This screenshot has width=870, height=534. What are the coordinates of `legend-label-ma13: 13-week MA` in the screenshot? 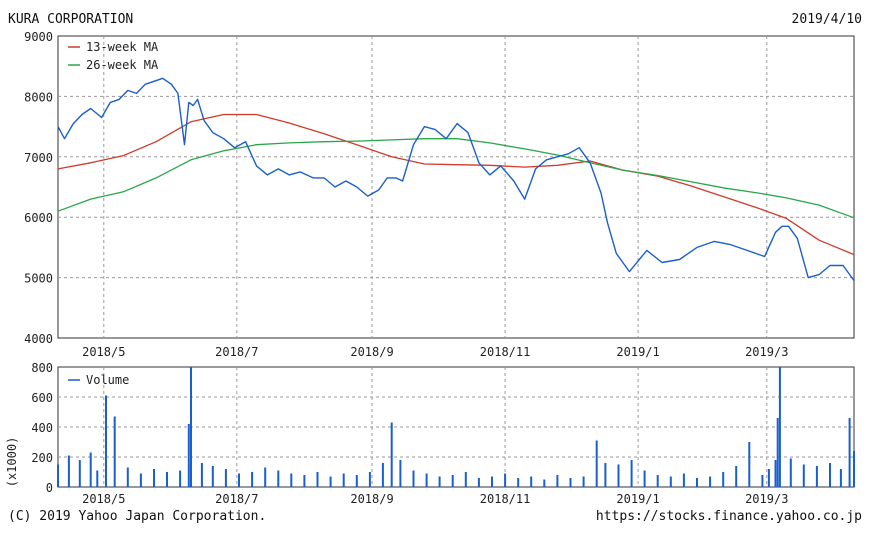 It's located at (122, 47).